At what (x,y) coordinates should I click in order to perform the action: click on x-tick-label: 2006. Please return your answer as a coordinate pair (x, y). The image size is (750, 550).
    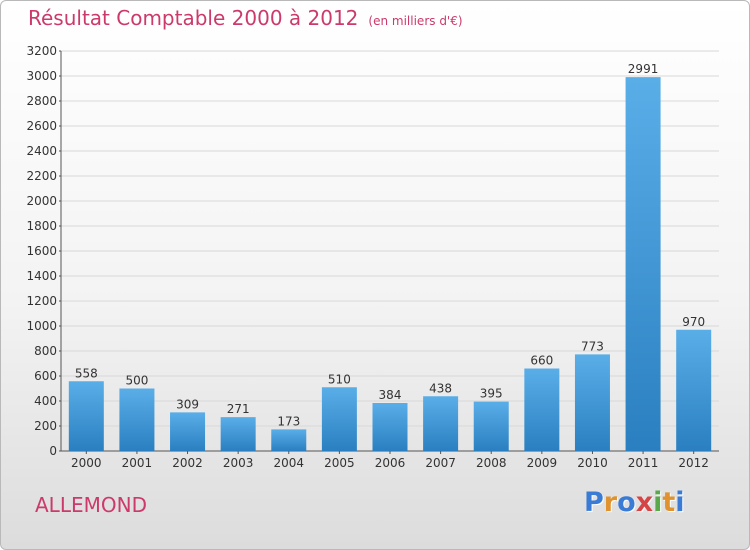
    Looking at the image, I should click on (390, 463).